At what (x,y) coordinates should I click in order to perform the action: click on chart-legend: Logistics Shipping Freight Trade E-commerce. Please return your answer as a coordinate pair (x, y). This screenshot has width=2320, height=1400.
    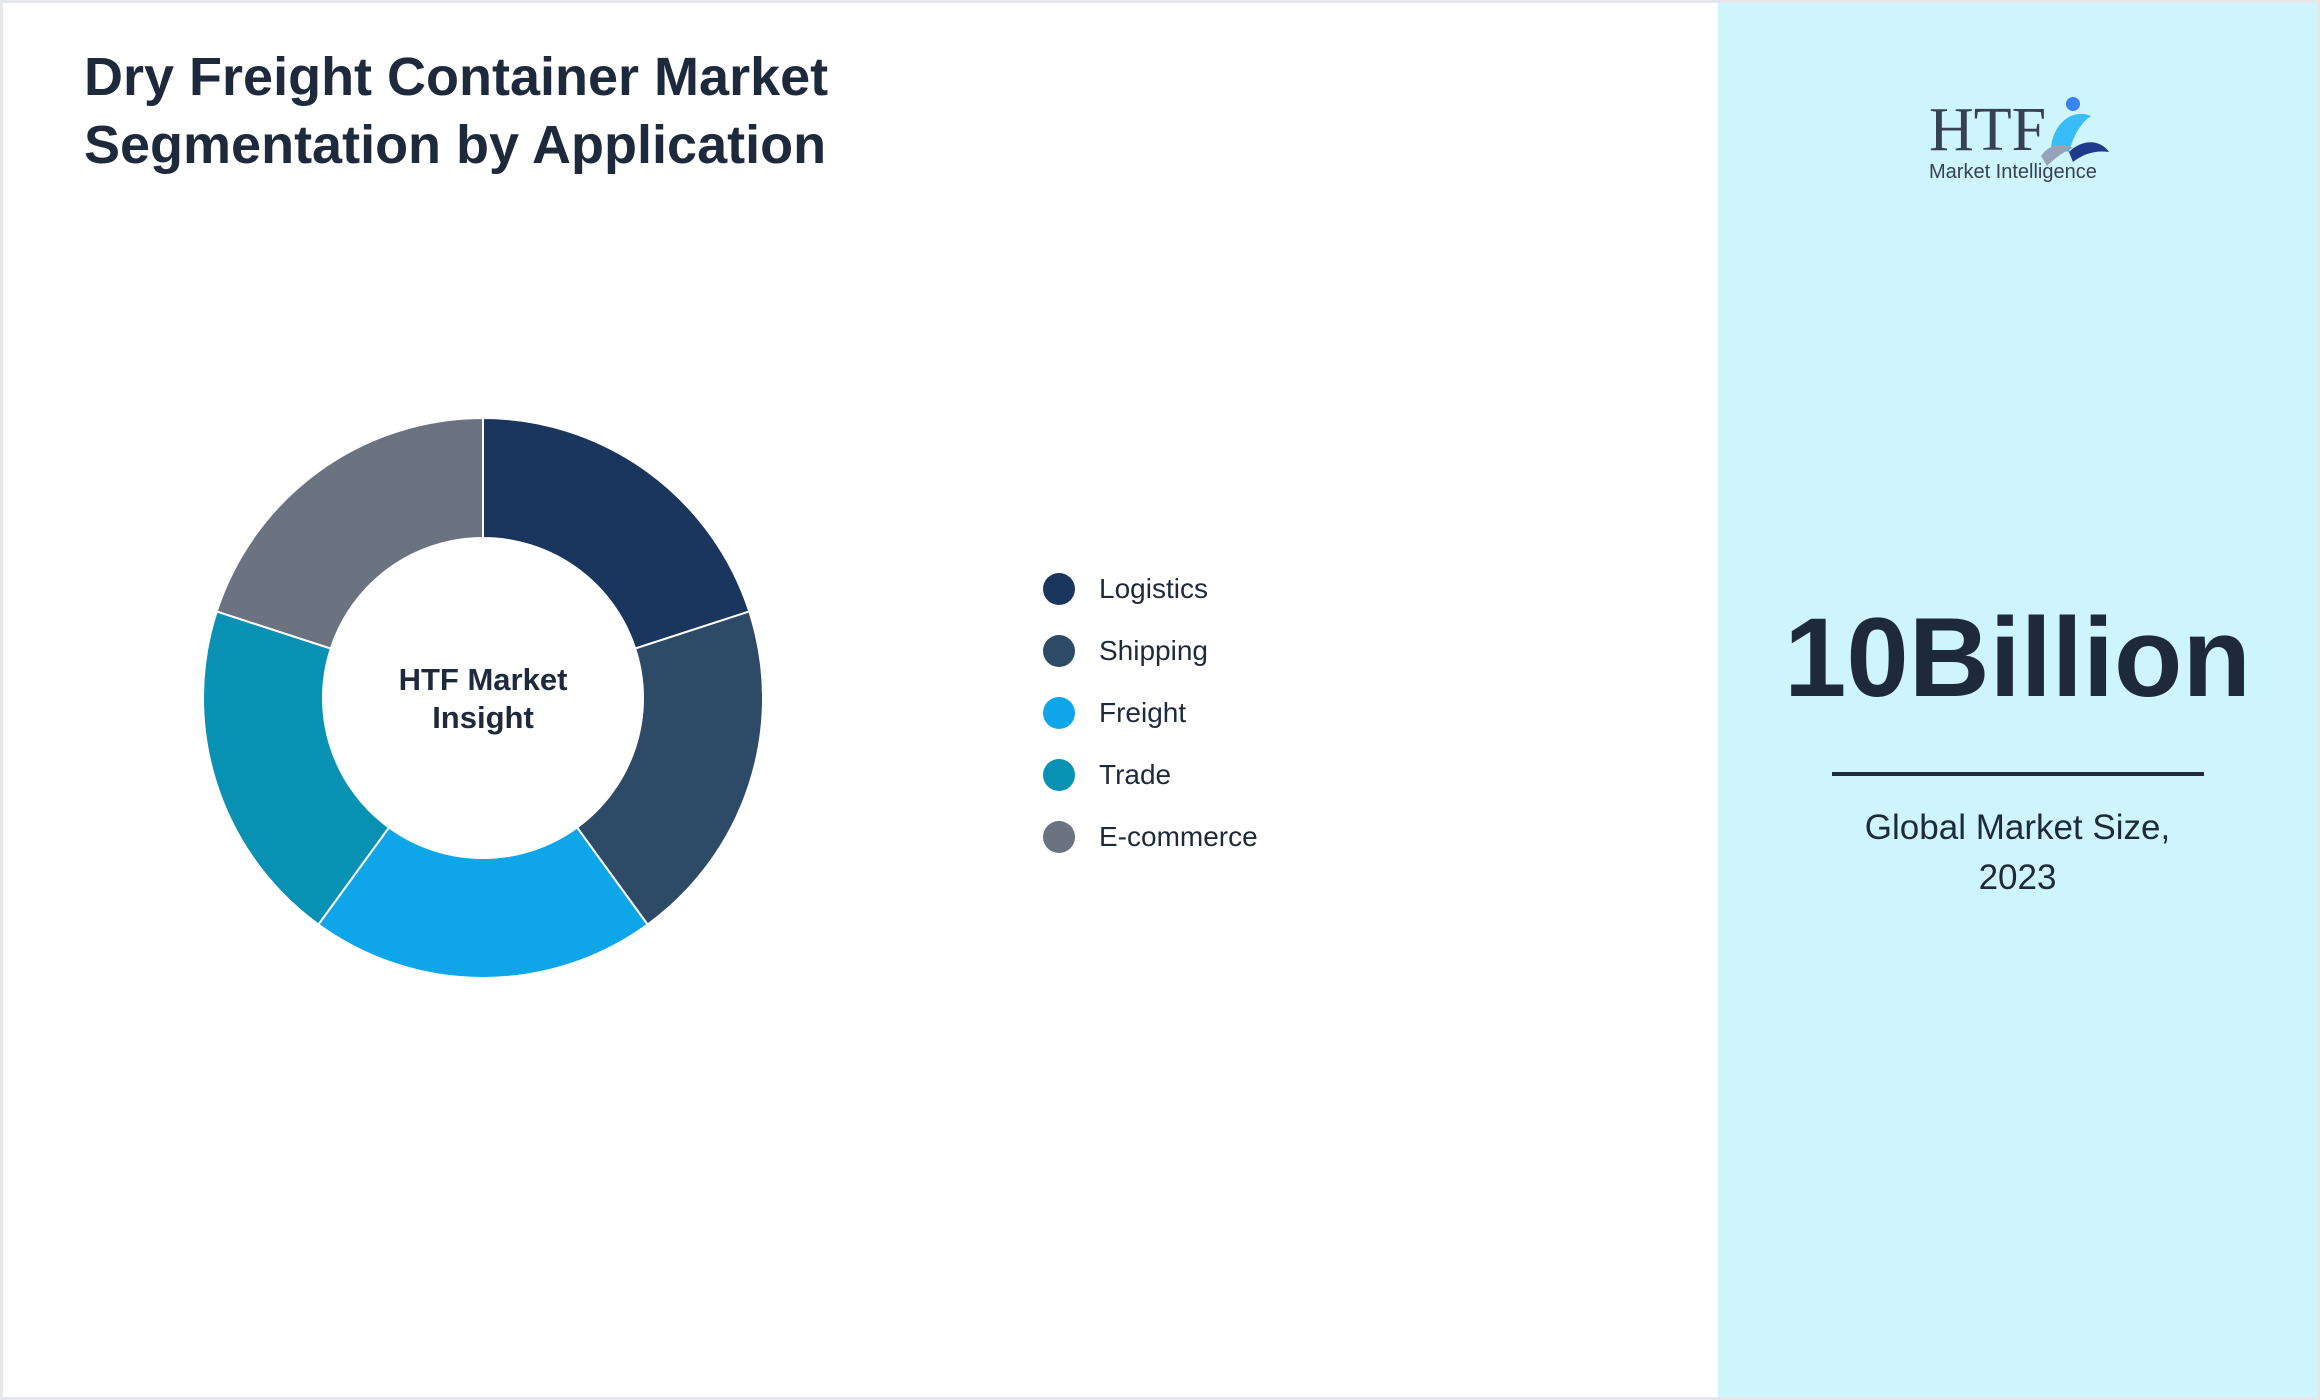
    Looking at the image, I should click on (1150, 713).